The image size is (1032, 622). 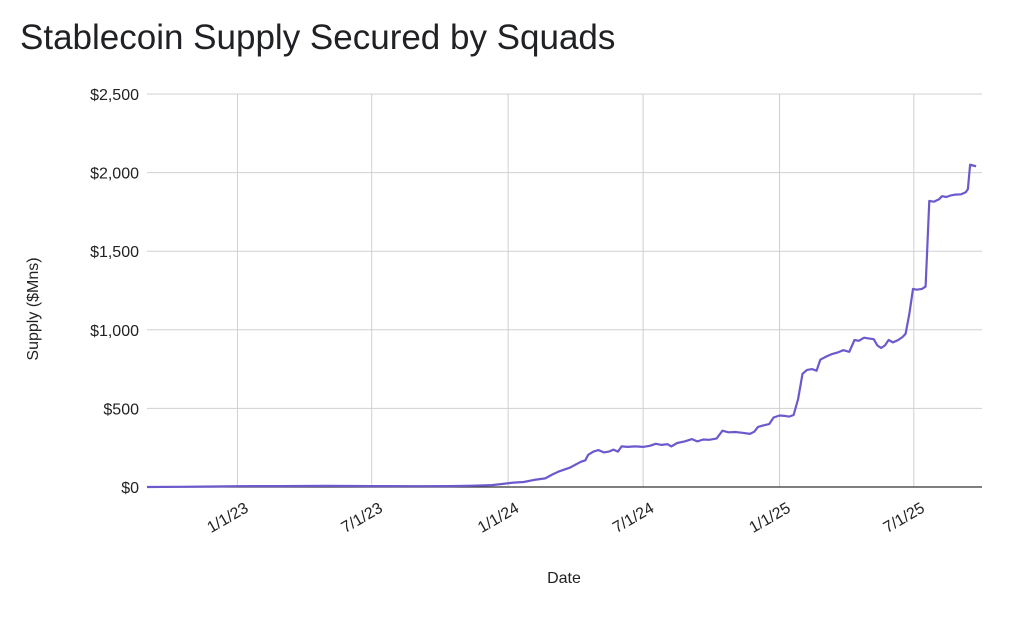 I want to click on x-tick-label: 7/1/25, so click(x=904, y=518).